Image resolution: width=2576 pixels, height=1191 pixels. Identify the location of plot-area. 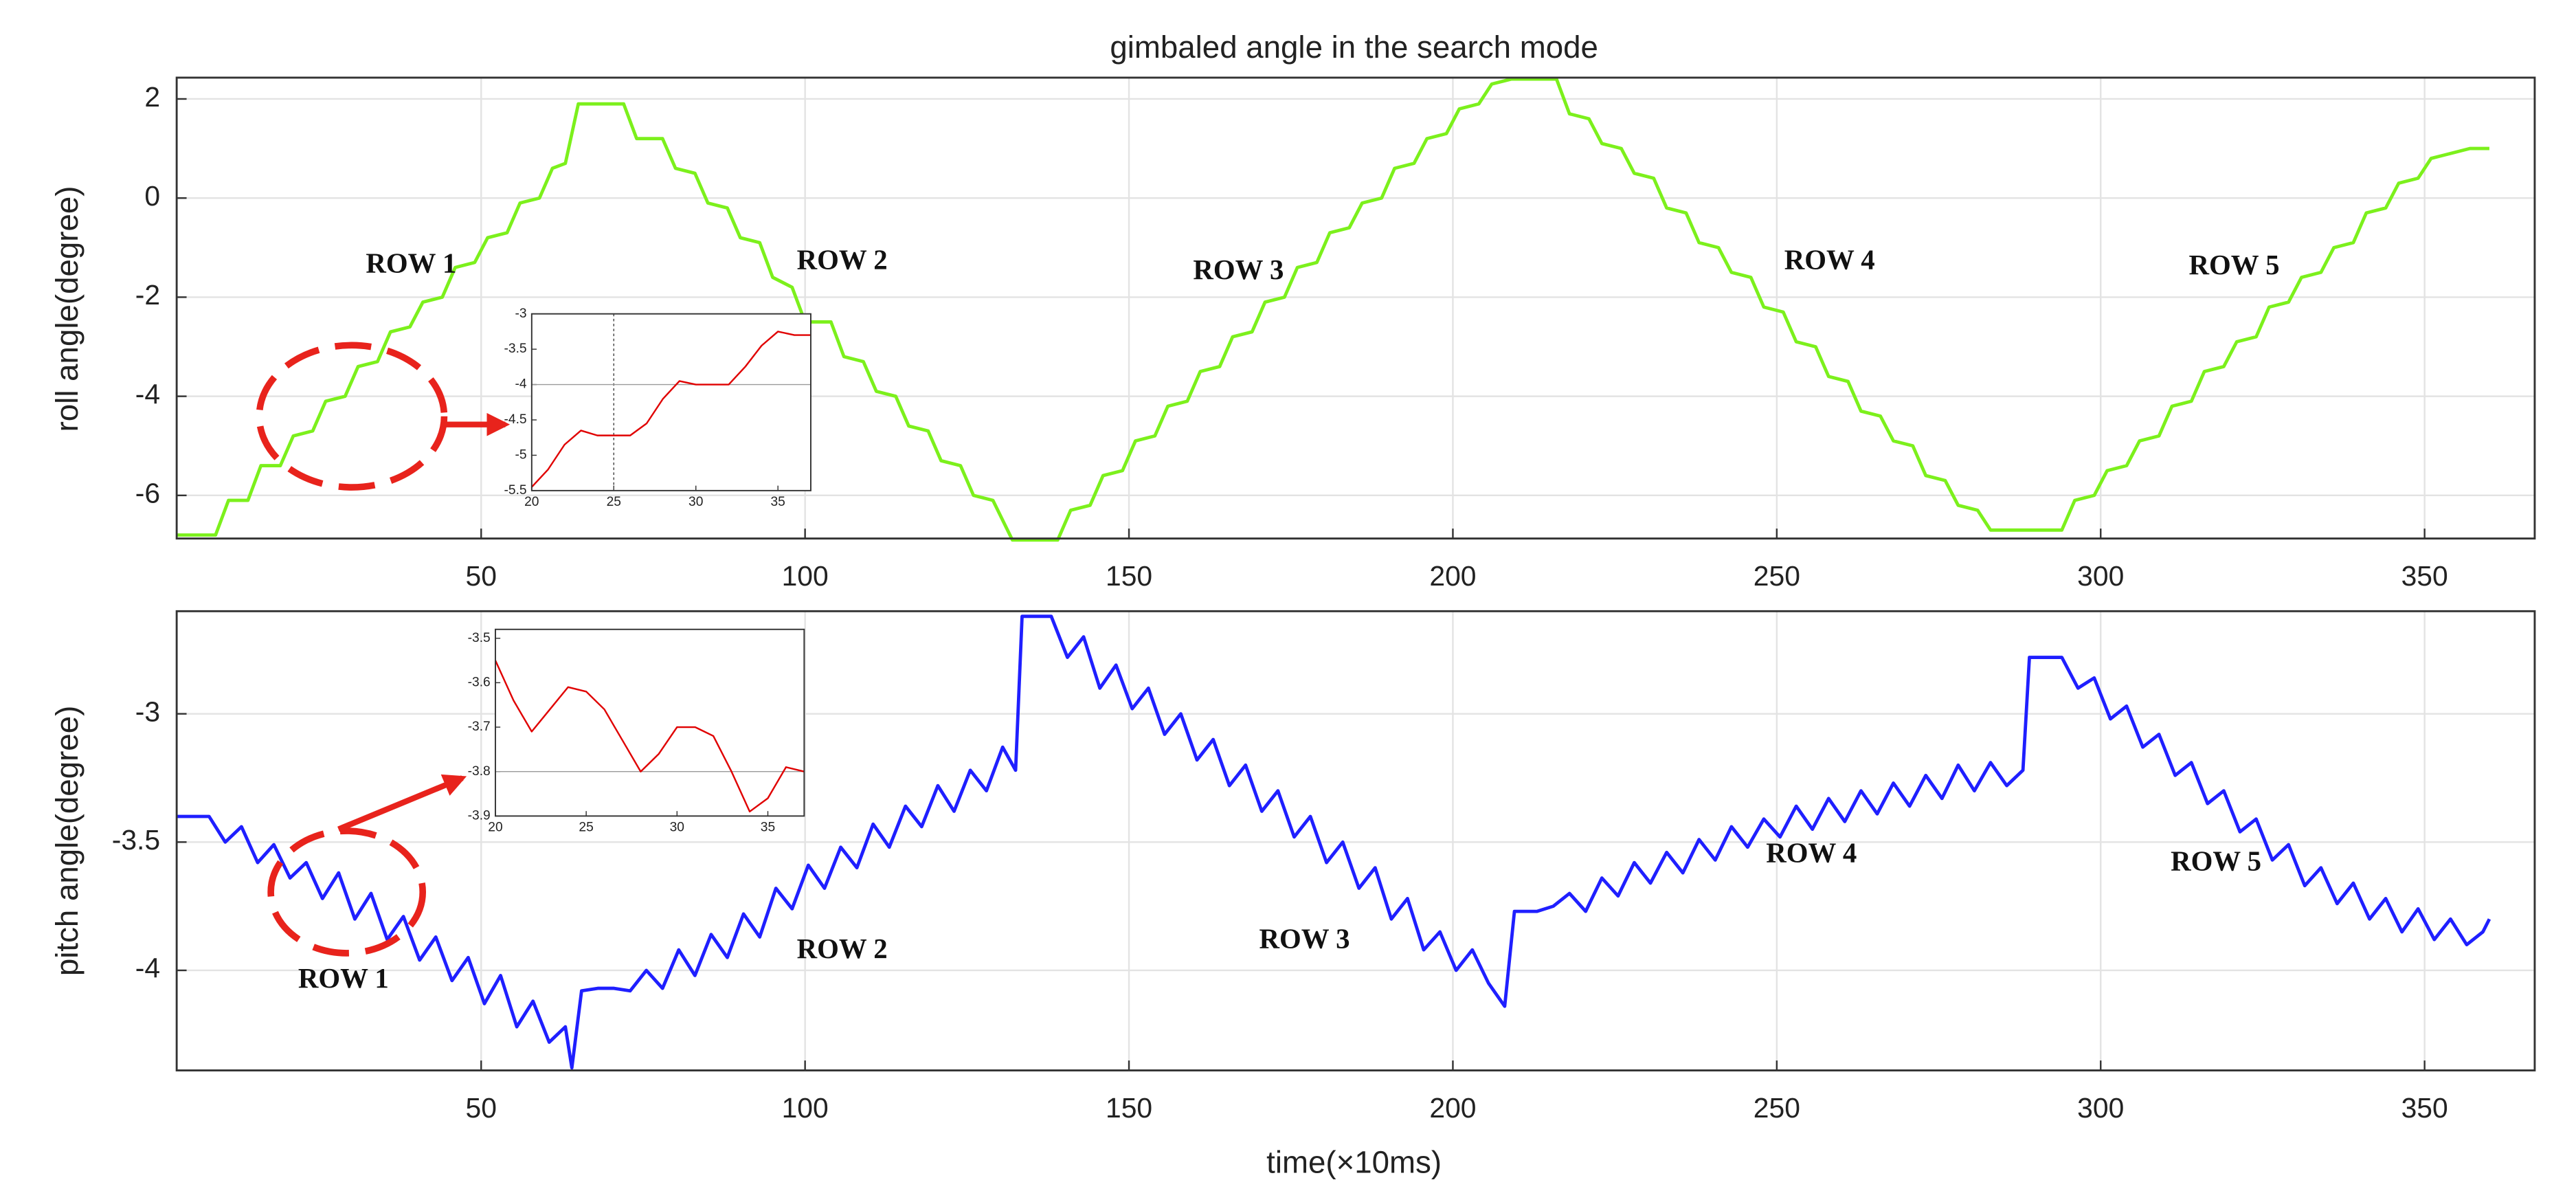
(650, 722).